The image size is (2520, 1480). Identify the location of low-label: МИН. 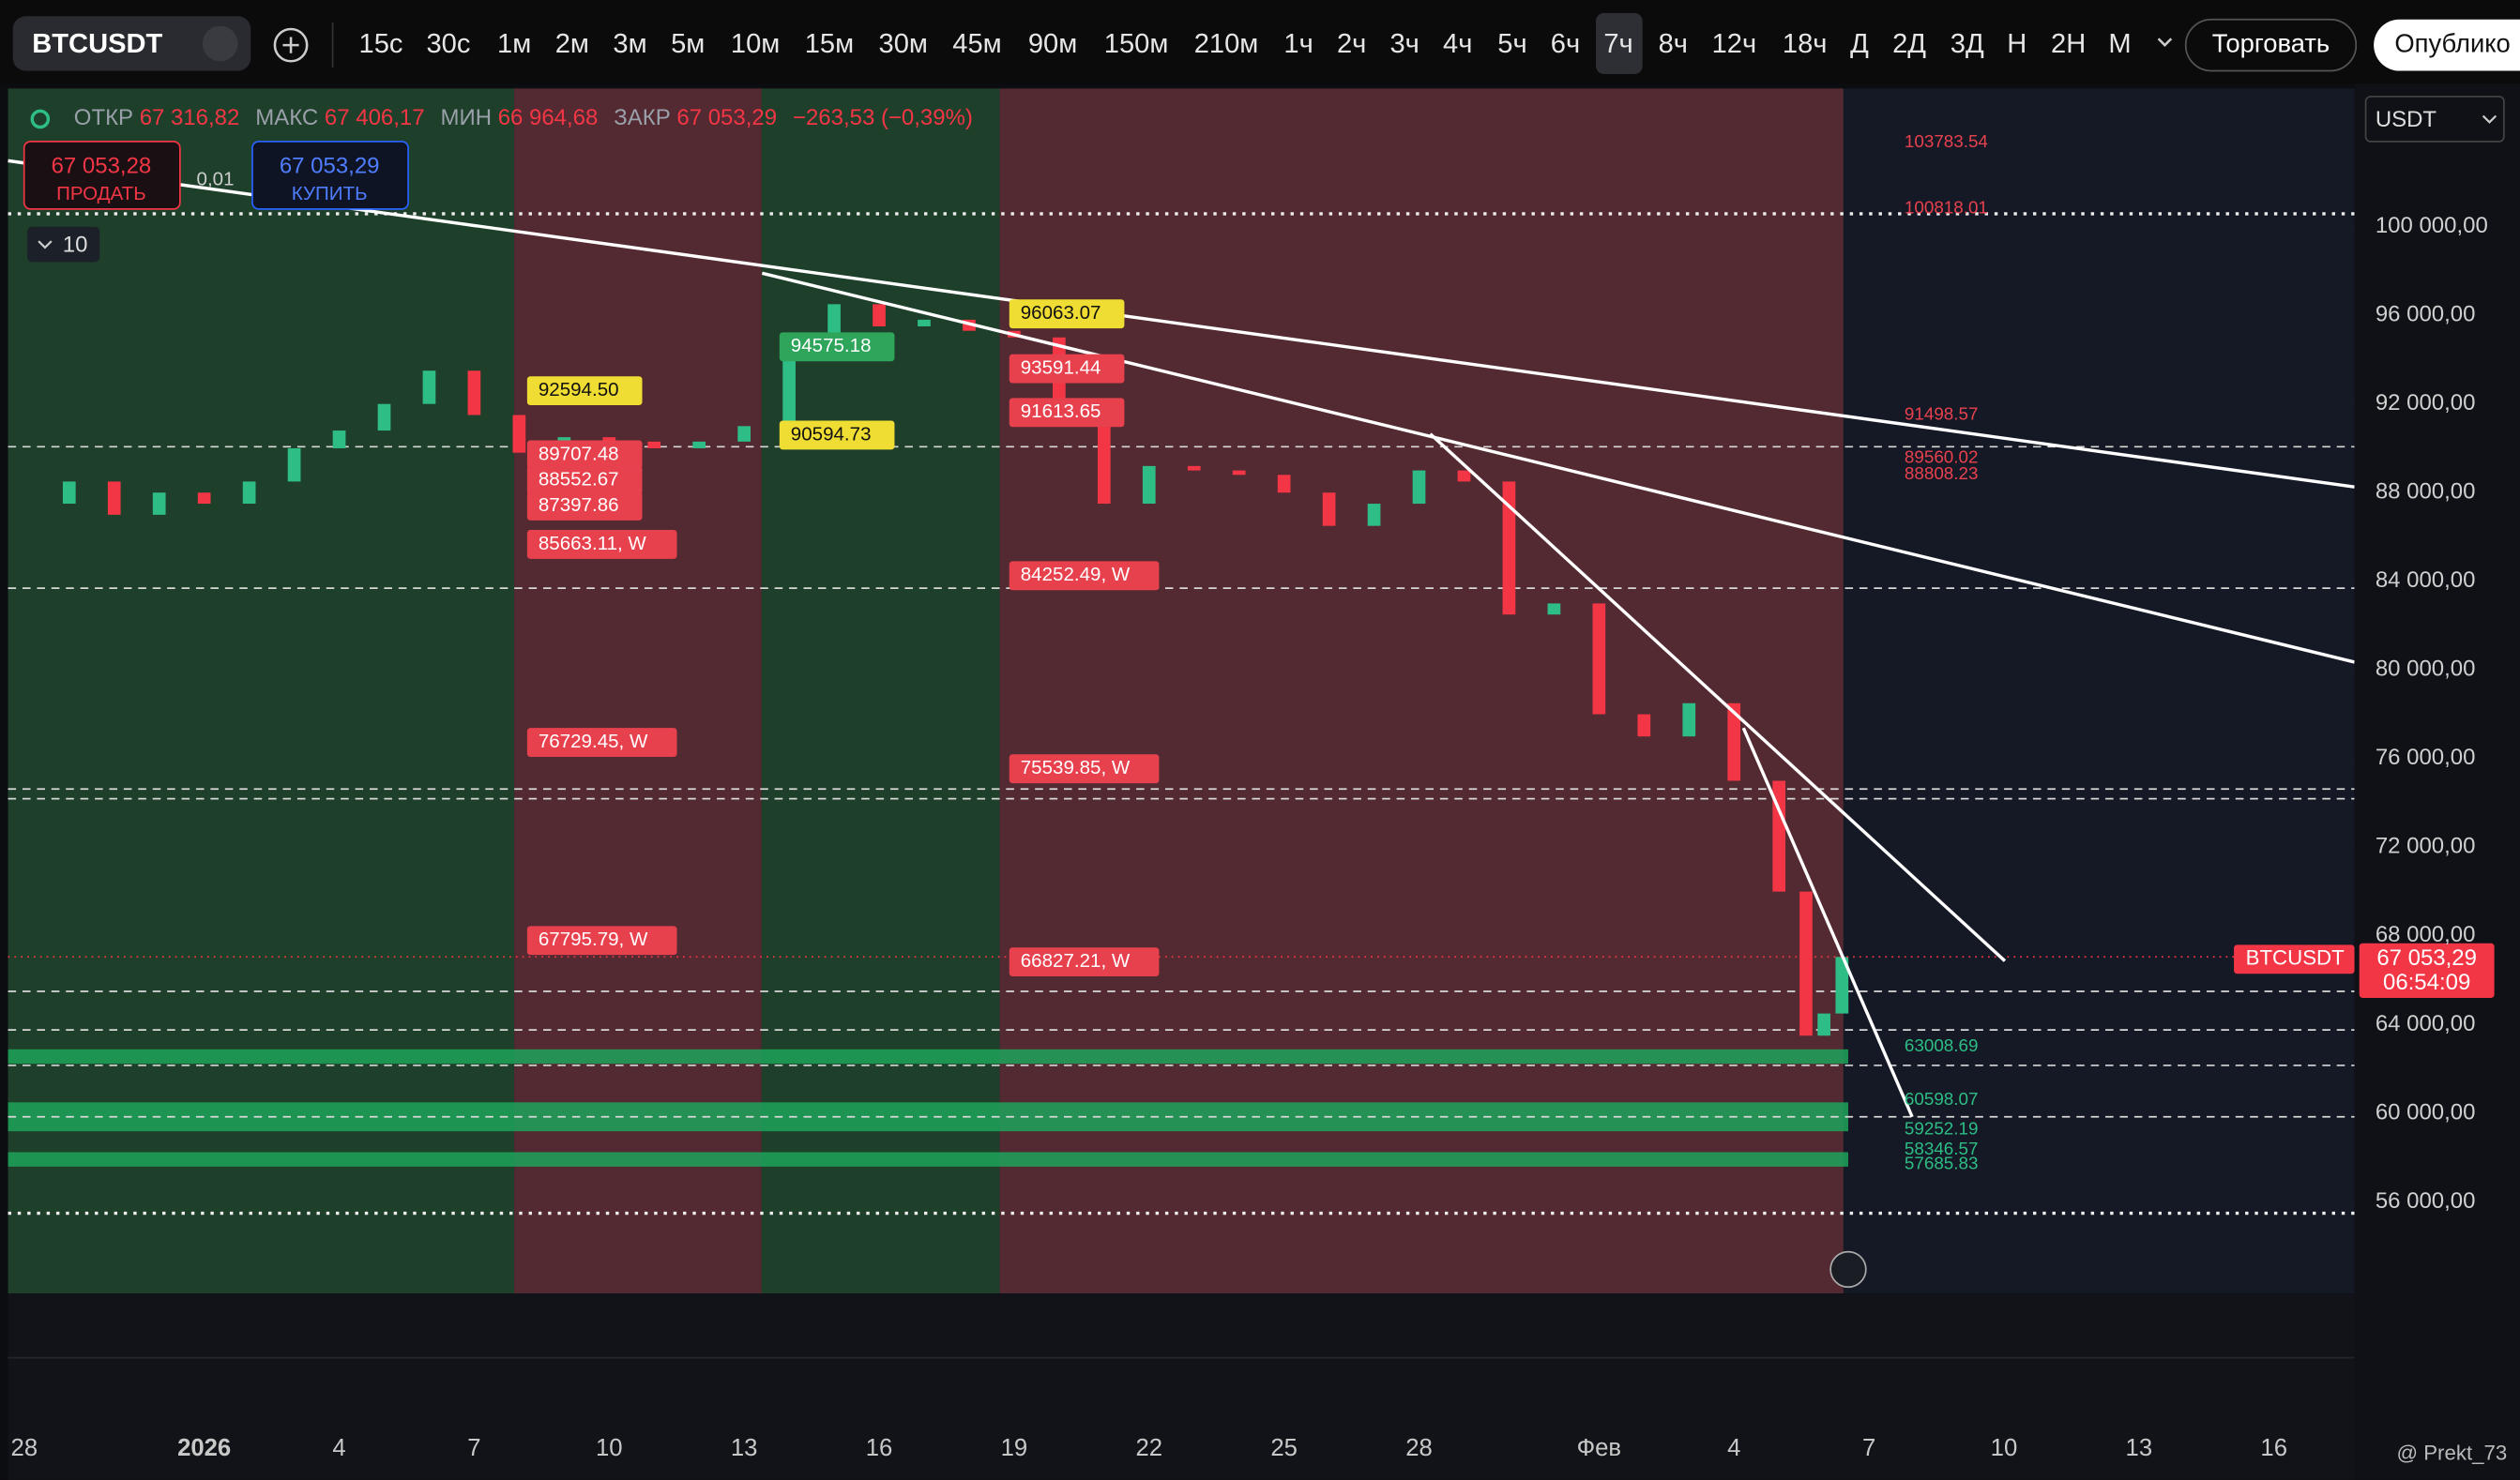
(467, 118).